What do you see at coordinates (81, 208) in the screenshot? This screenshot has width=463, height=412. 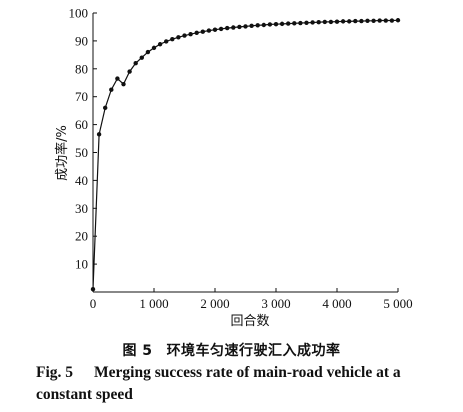 I see `y-tick-label: 30` at bounding box center [81, 208].